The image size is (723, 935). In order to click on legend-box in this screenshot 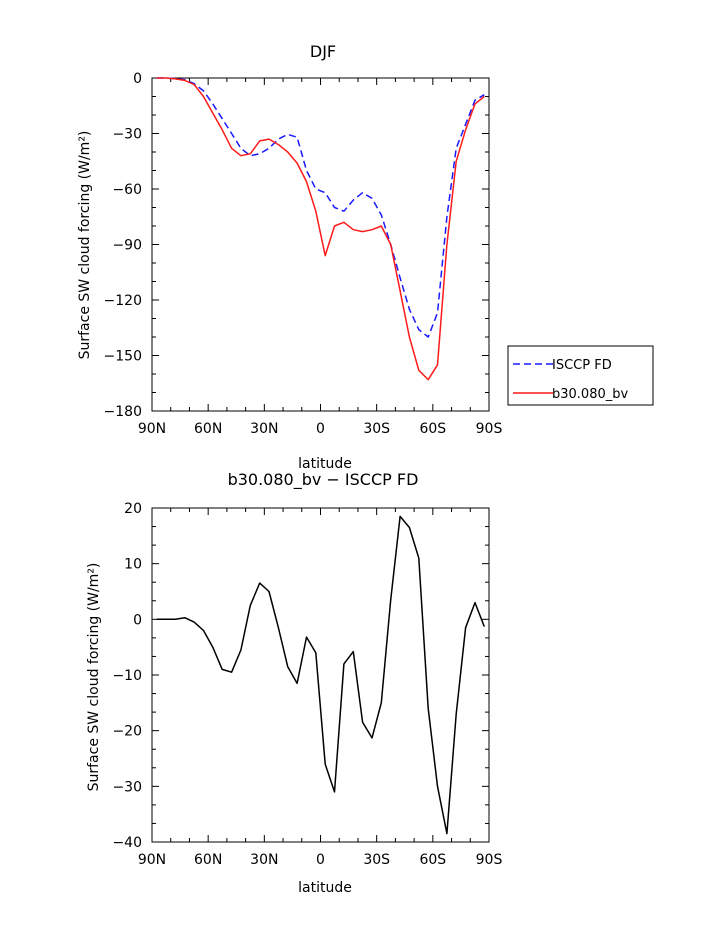, I will do `click(580, 375)`.